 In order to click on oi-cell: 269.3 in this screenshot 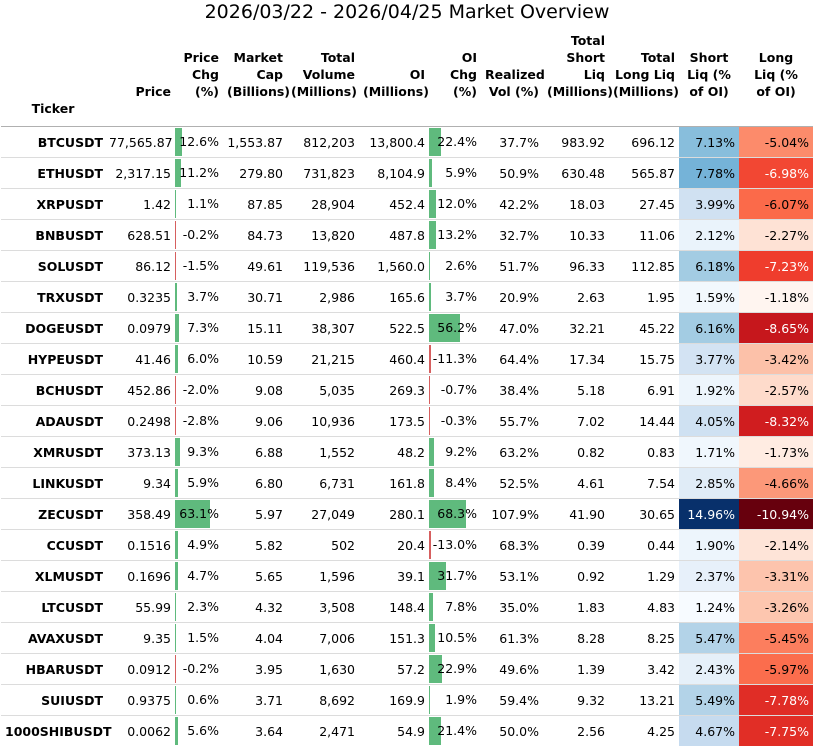, I will do `click(394, 390)`.